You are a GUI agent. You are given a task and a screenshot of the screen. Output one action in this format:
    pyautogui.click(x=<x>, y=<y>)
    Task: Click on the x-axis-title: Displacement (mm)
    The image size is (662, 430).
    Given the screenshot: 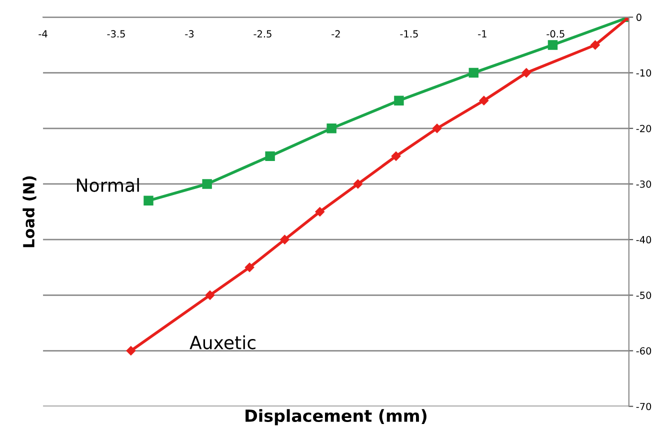 What is the action you would take?
    pyautogui.click(x=336, y=417)
    